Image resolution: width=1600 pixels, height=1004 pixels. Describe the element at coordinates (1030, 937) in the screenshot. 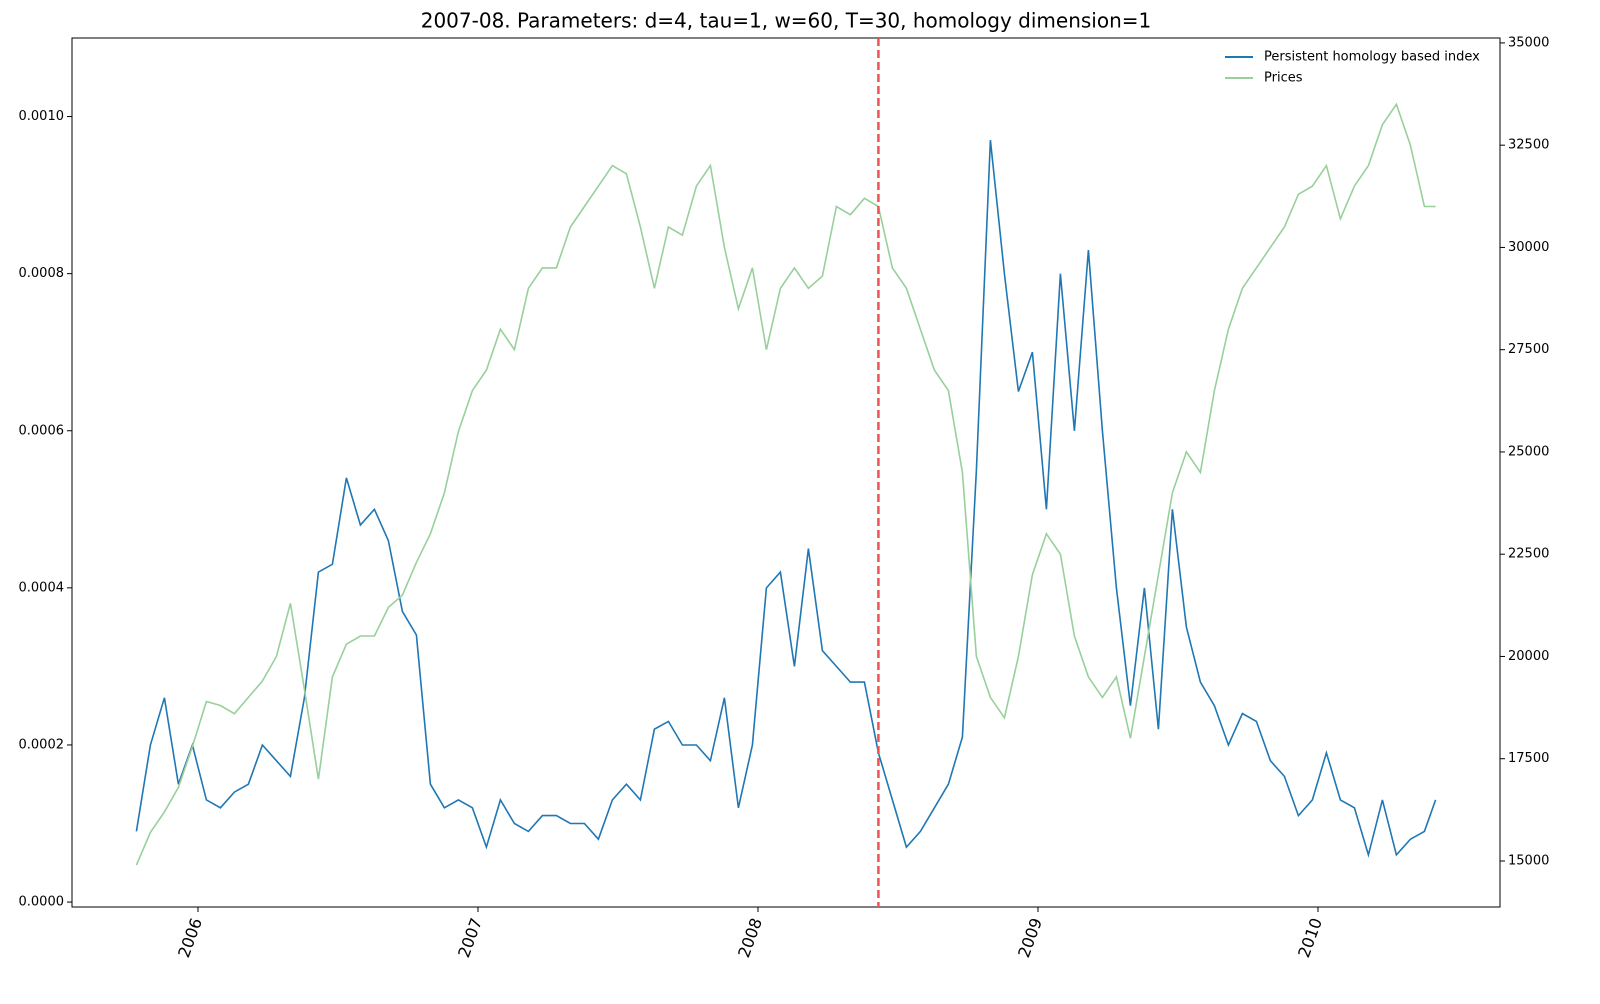

I see `x-tick-label: 2009` at that location.